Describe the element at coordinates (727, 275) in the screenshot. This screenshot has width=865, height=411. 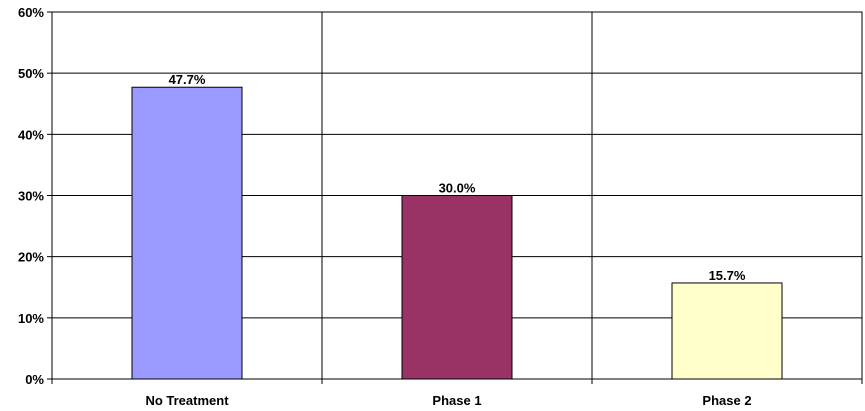
I see `data-label: 15.7%` at that location.